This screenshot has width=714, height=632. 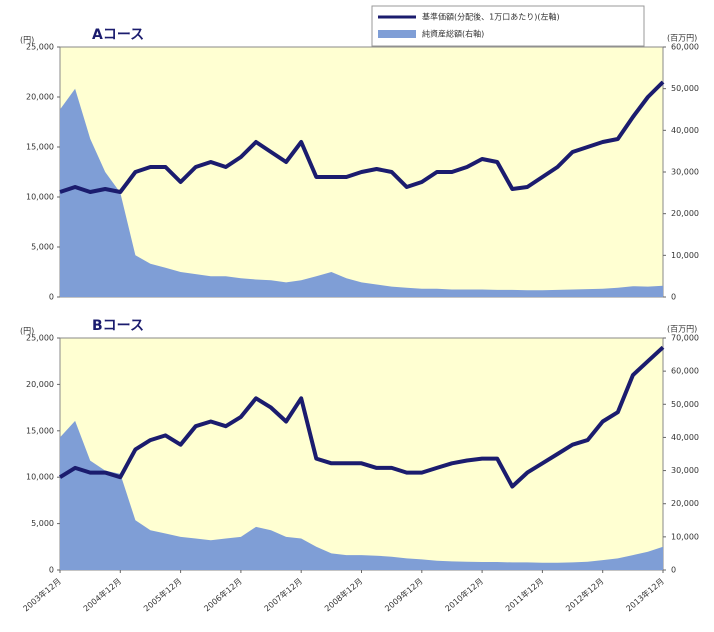 What do you see at coordinates (283, 595) in the screenshot?
I see `x-tick-label: 2007年12月` at bounding box center [283, 595].